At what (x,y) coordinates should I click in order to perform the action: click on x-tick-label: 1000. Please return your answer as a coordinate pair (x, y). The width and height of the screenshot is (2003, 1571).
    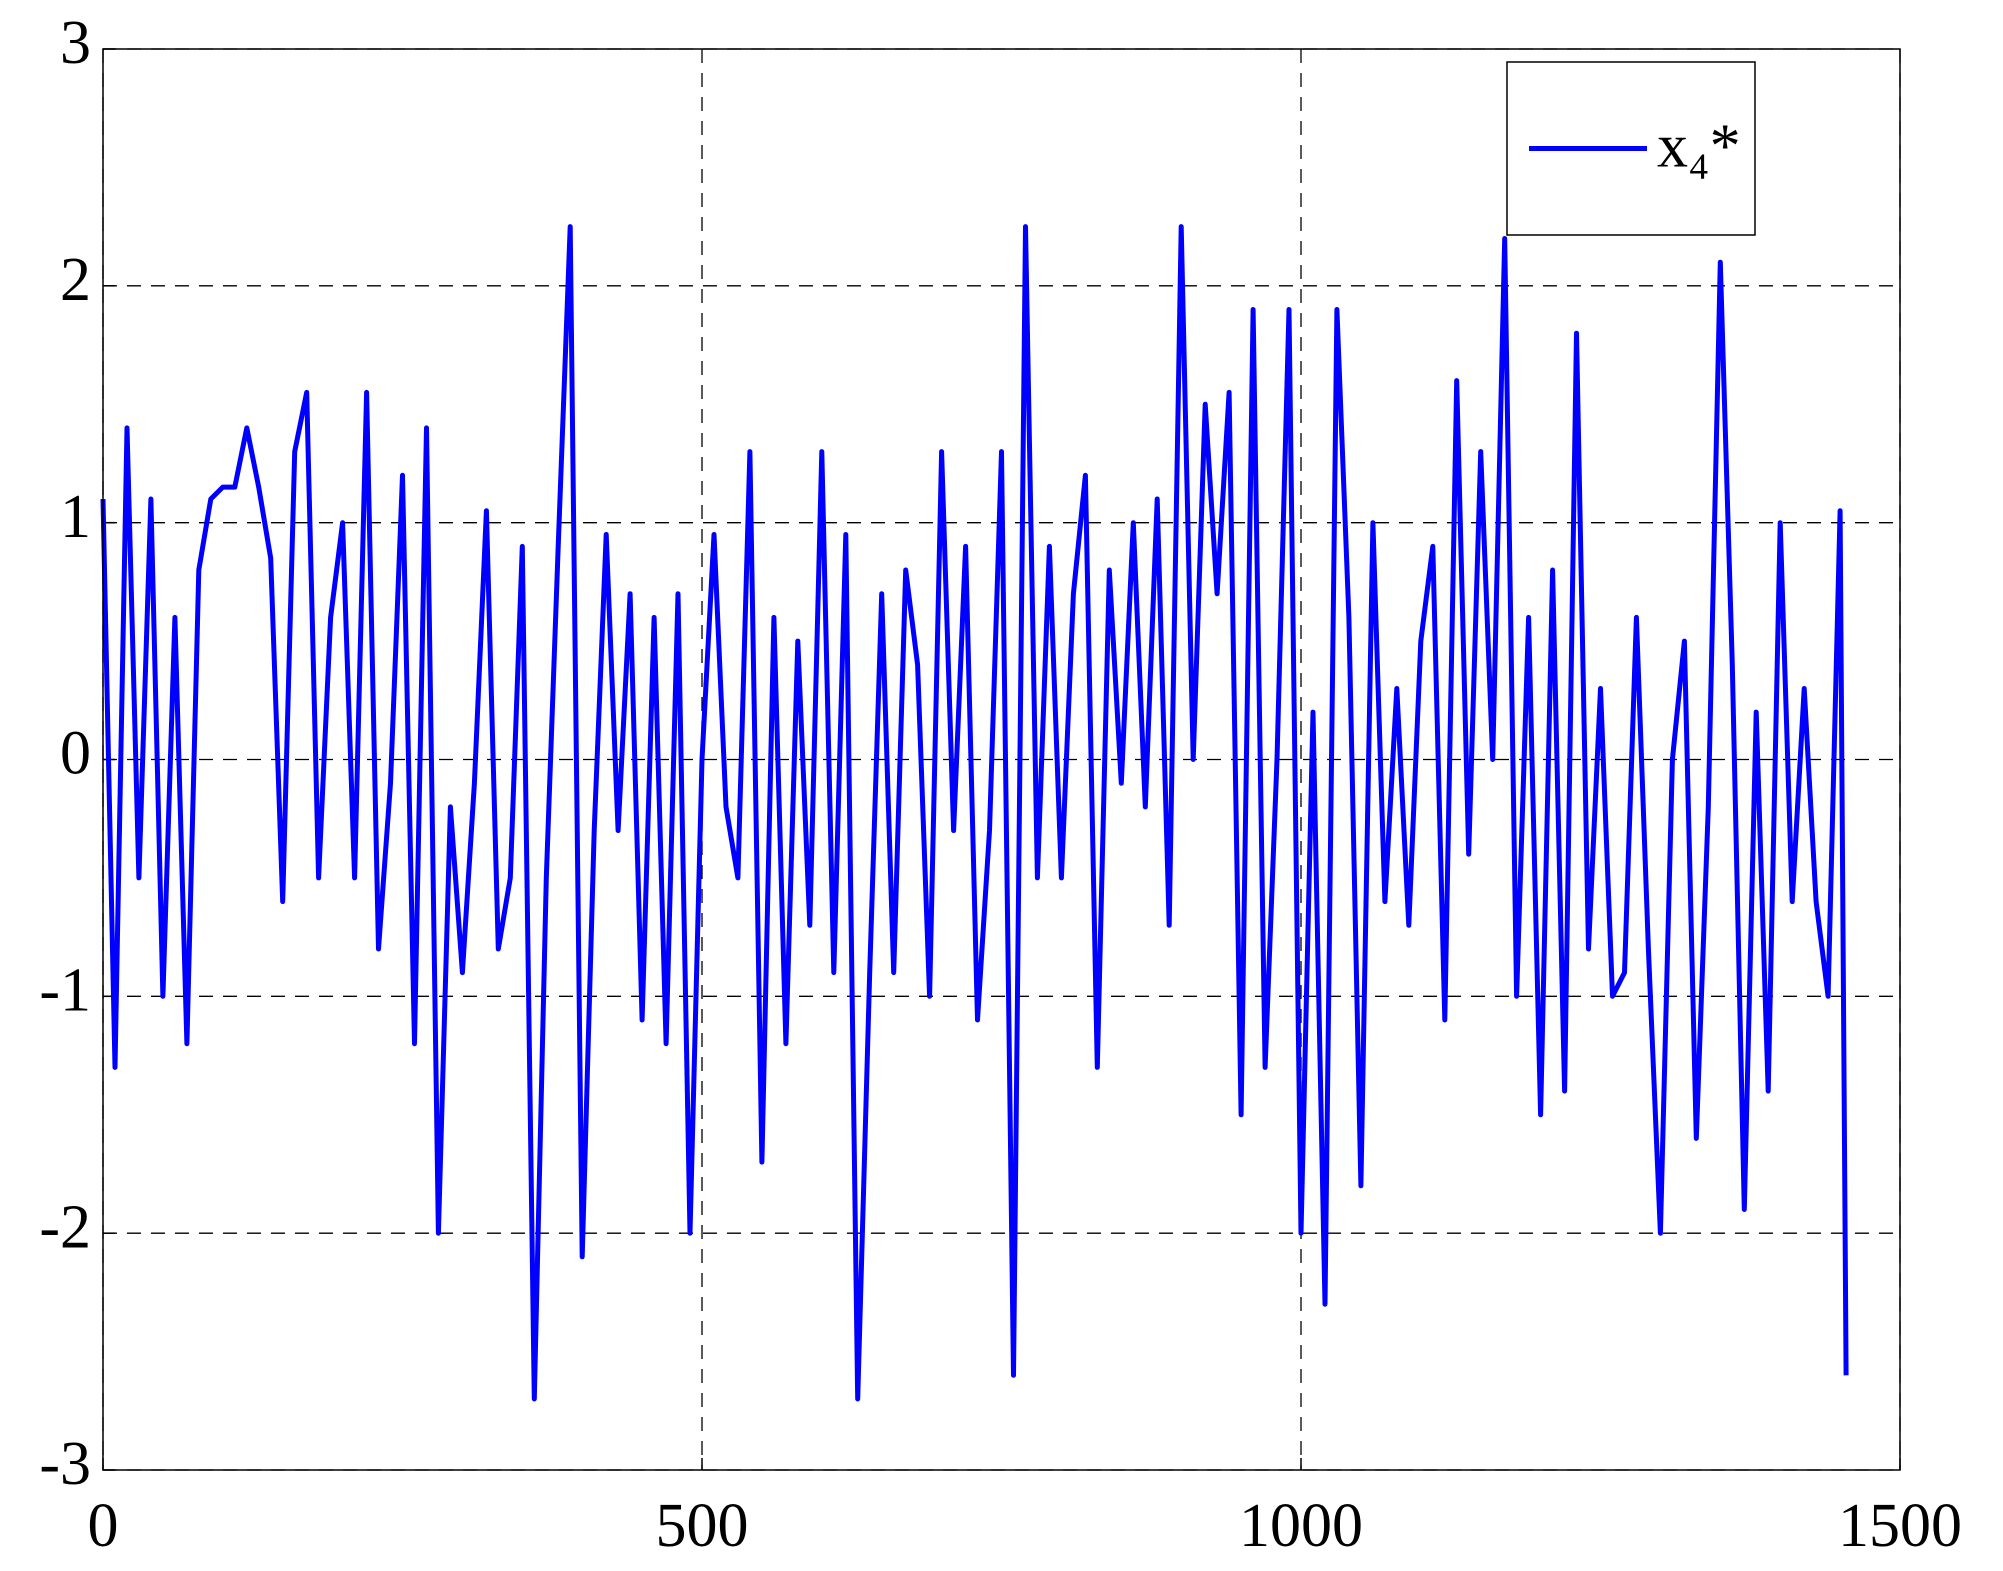
    Looking at the image, I should click on (1301, 1526).